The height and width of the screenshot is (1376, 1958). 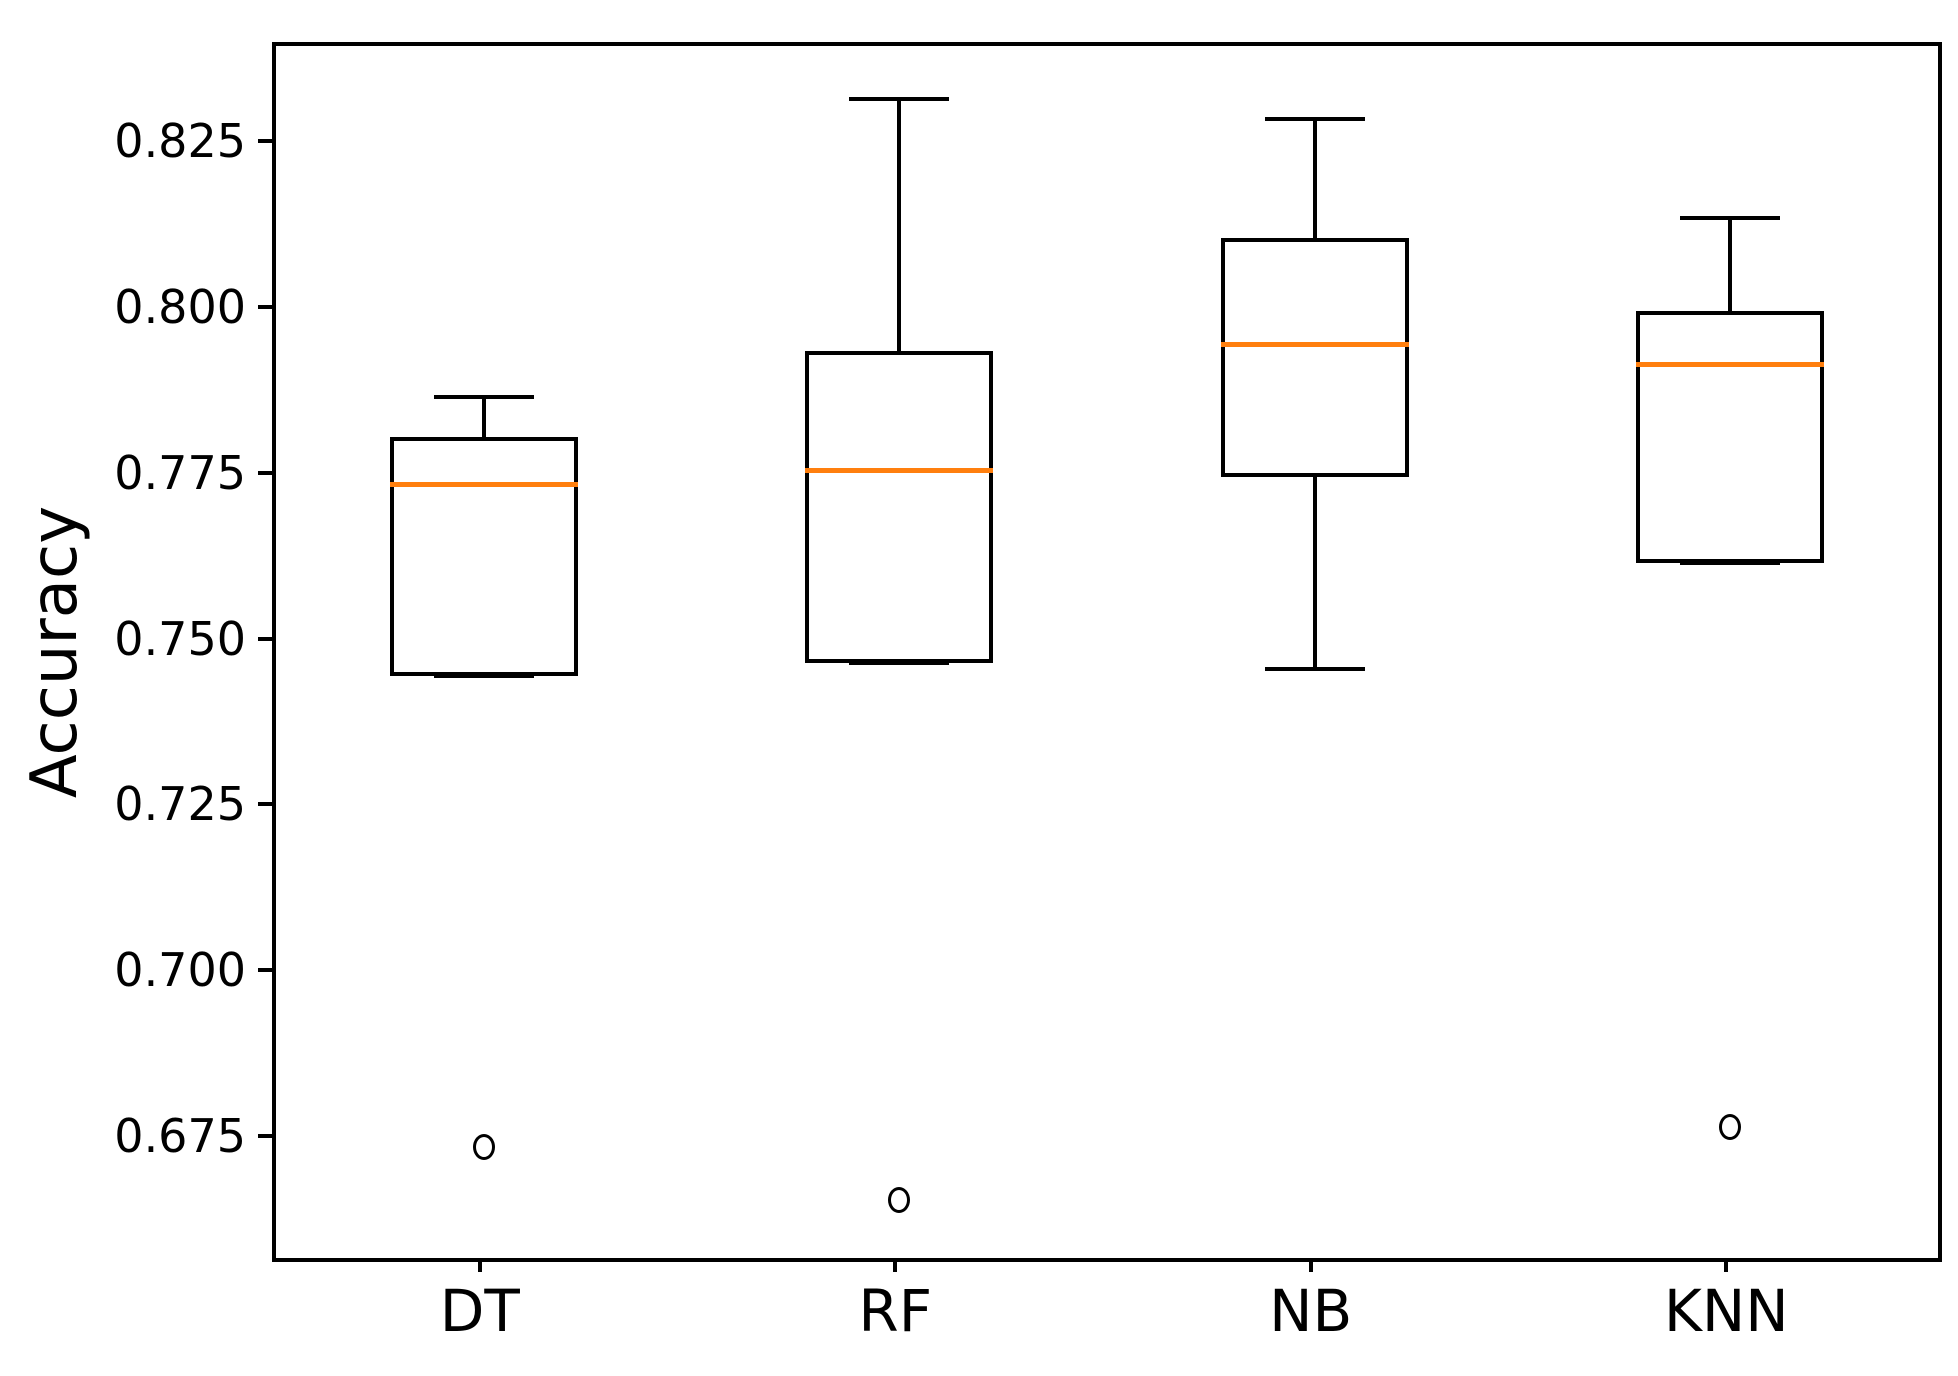 I want to click on outlier-point-KNN, so click(x=1730, y=1126).